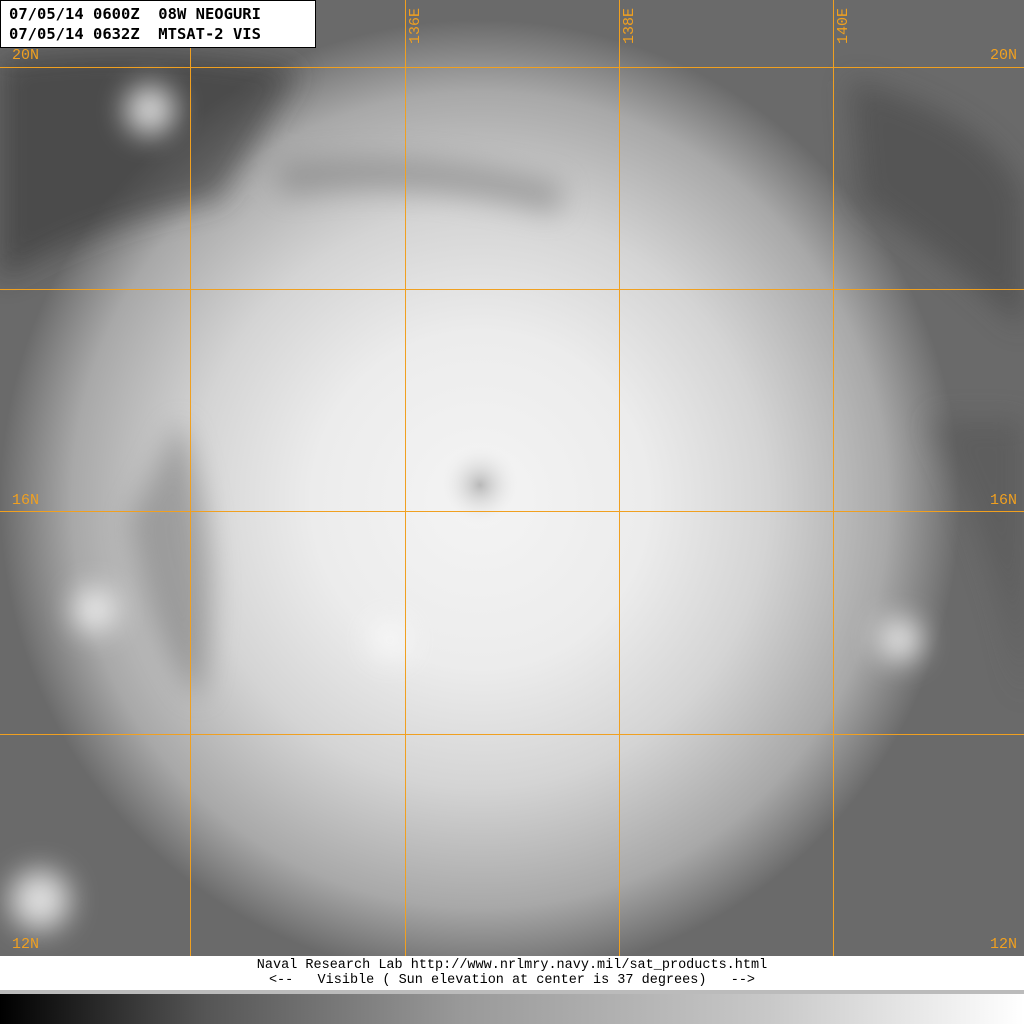 This screenshot has height=1024, width=1024. Describe the element at coordinates (629, 25) in the screenshot. I see `lon-label-138e: 138E` at that location.